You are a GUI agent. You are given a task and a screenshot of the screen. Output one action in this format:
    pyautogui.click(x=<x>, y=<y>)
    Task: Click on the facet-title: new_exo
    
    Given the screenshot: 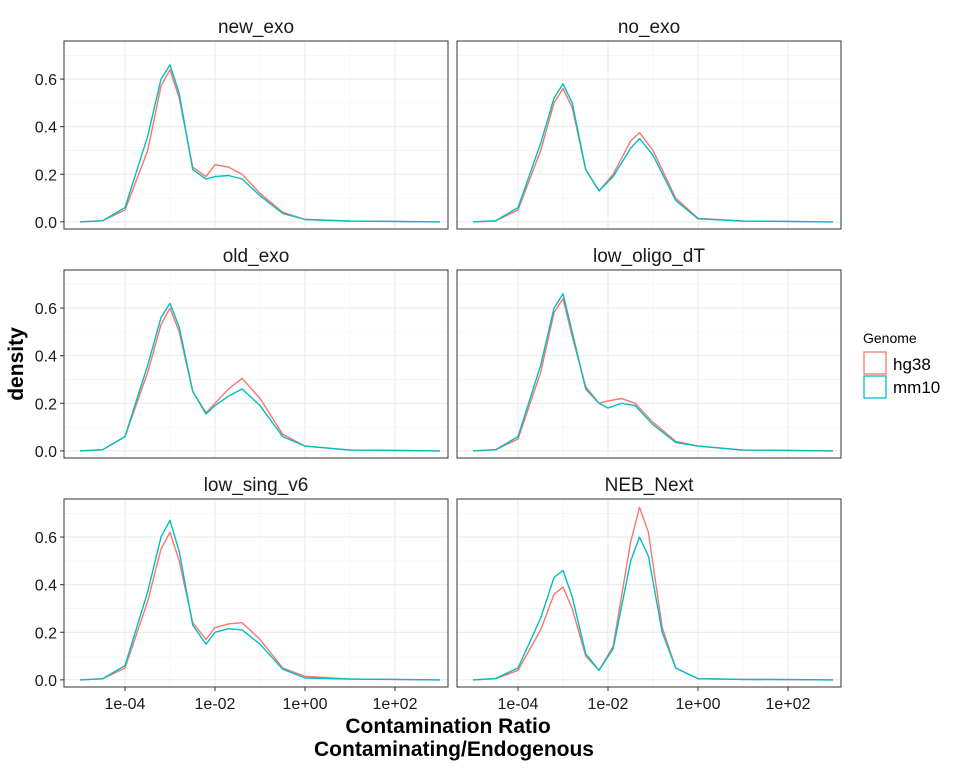 What is the action you would take?
    pyautogui.click(x=256, y=27)
    